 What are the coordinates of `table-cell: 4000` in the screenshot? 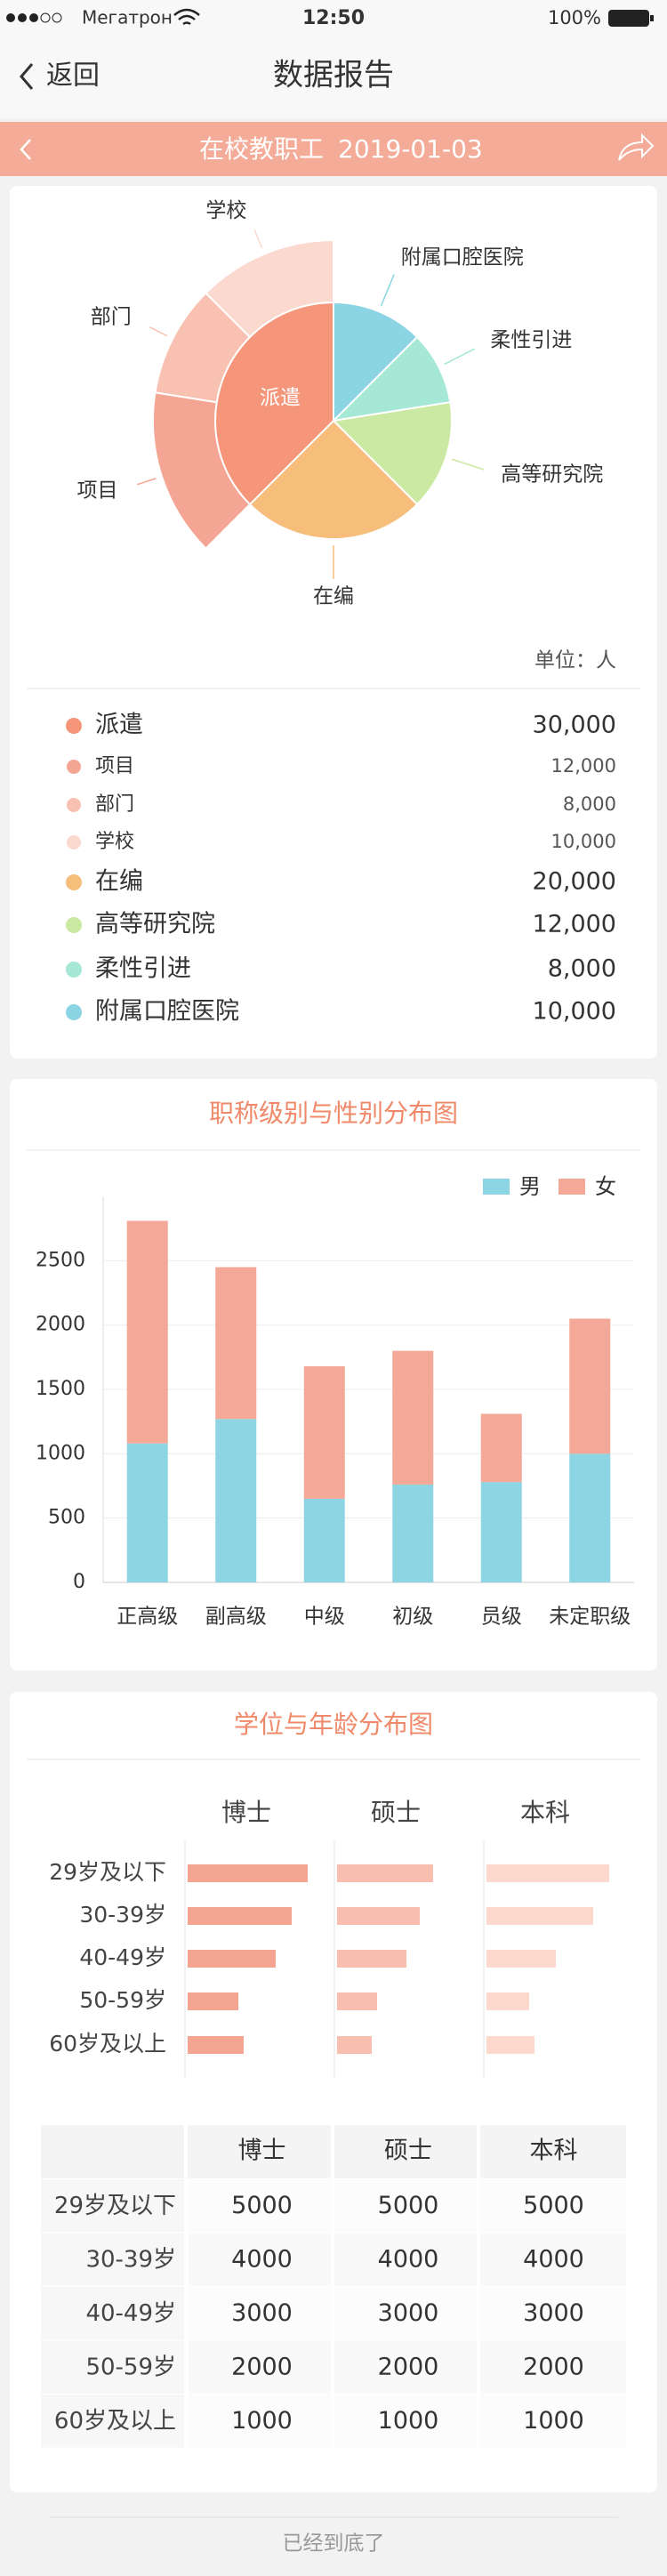 It's located at (408, 2259).